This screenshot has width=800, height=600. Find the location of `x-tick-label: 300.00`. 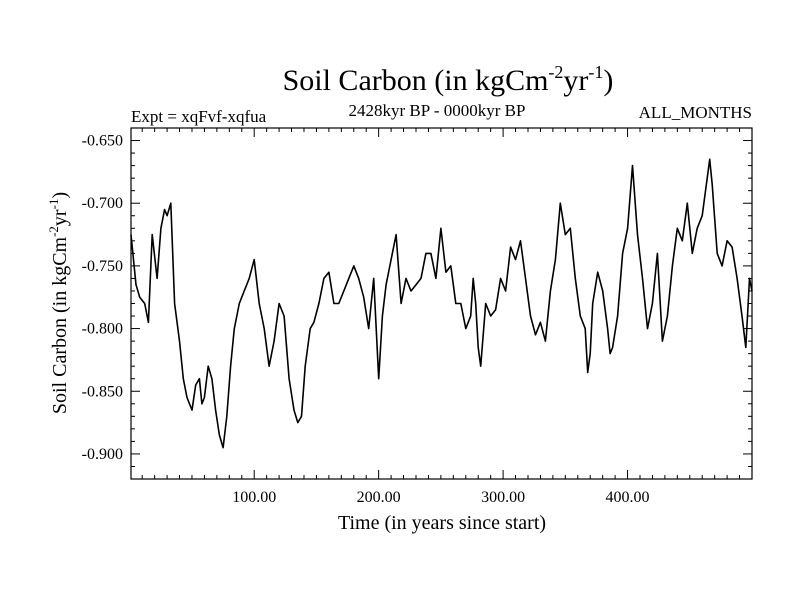

x-tick-label: 300.00 is located at coordinates (503, 497).